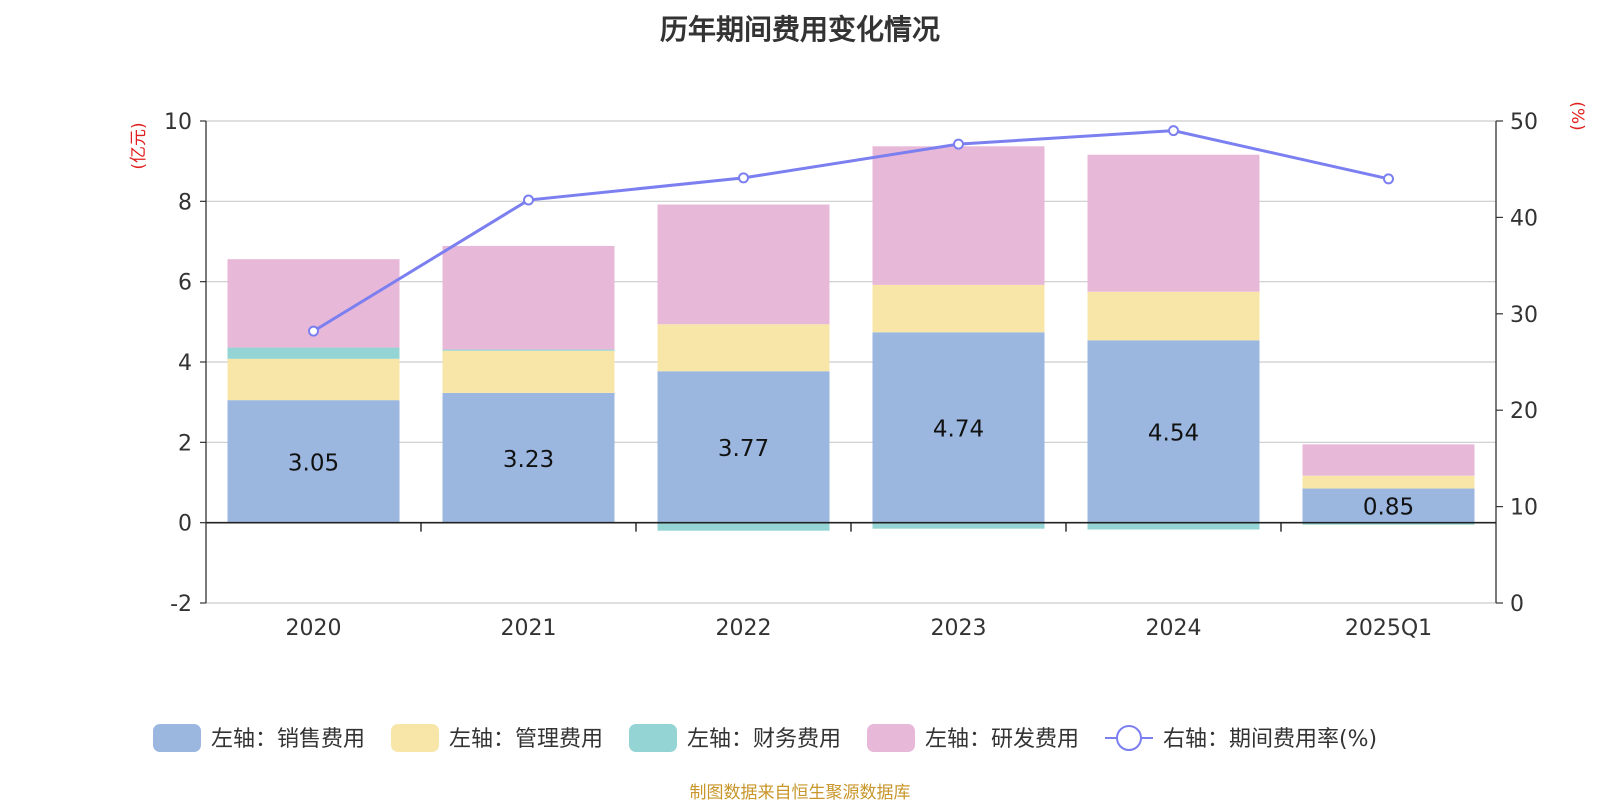 The image size is (1600, 803). Describe the element at coordinates (1002, 739) in the screenshot. I see `legend-label: 左轴：研发费用` at that location.